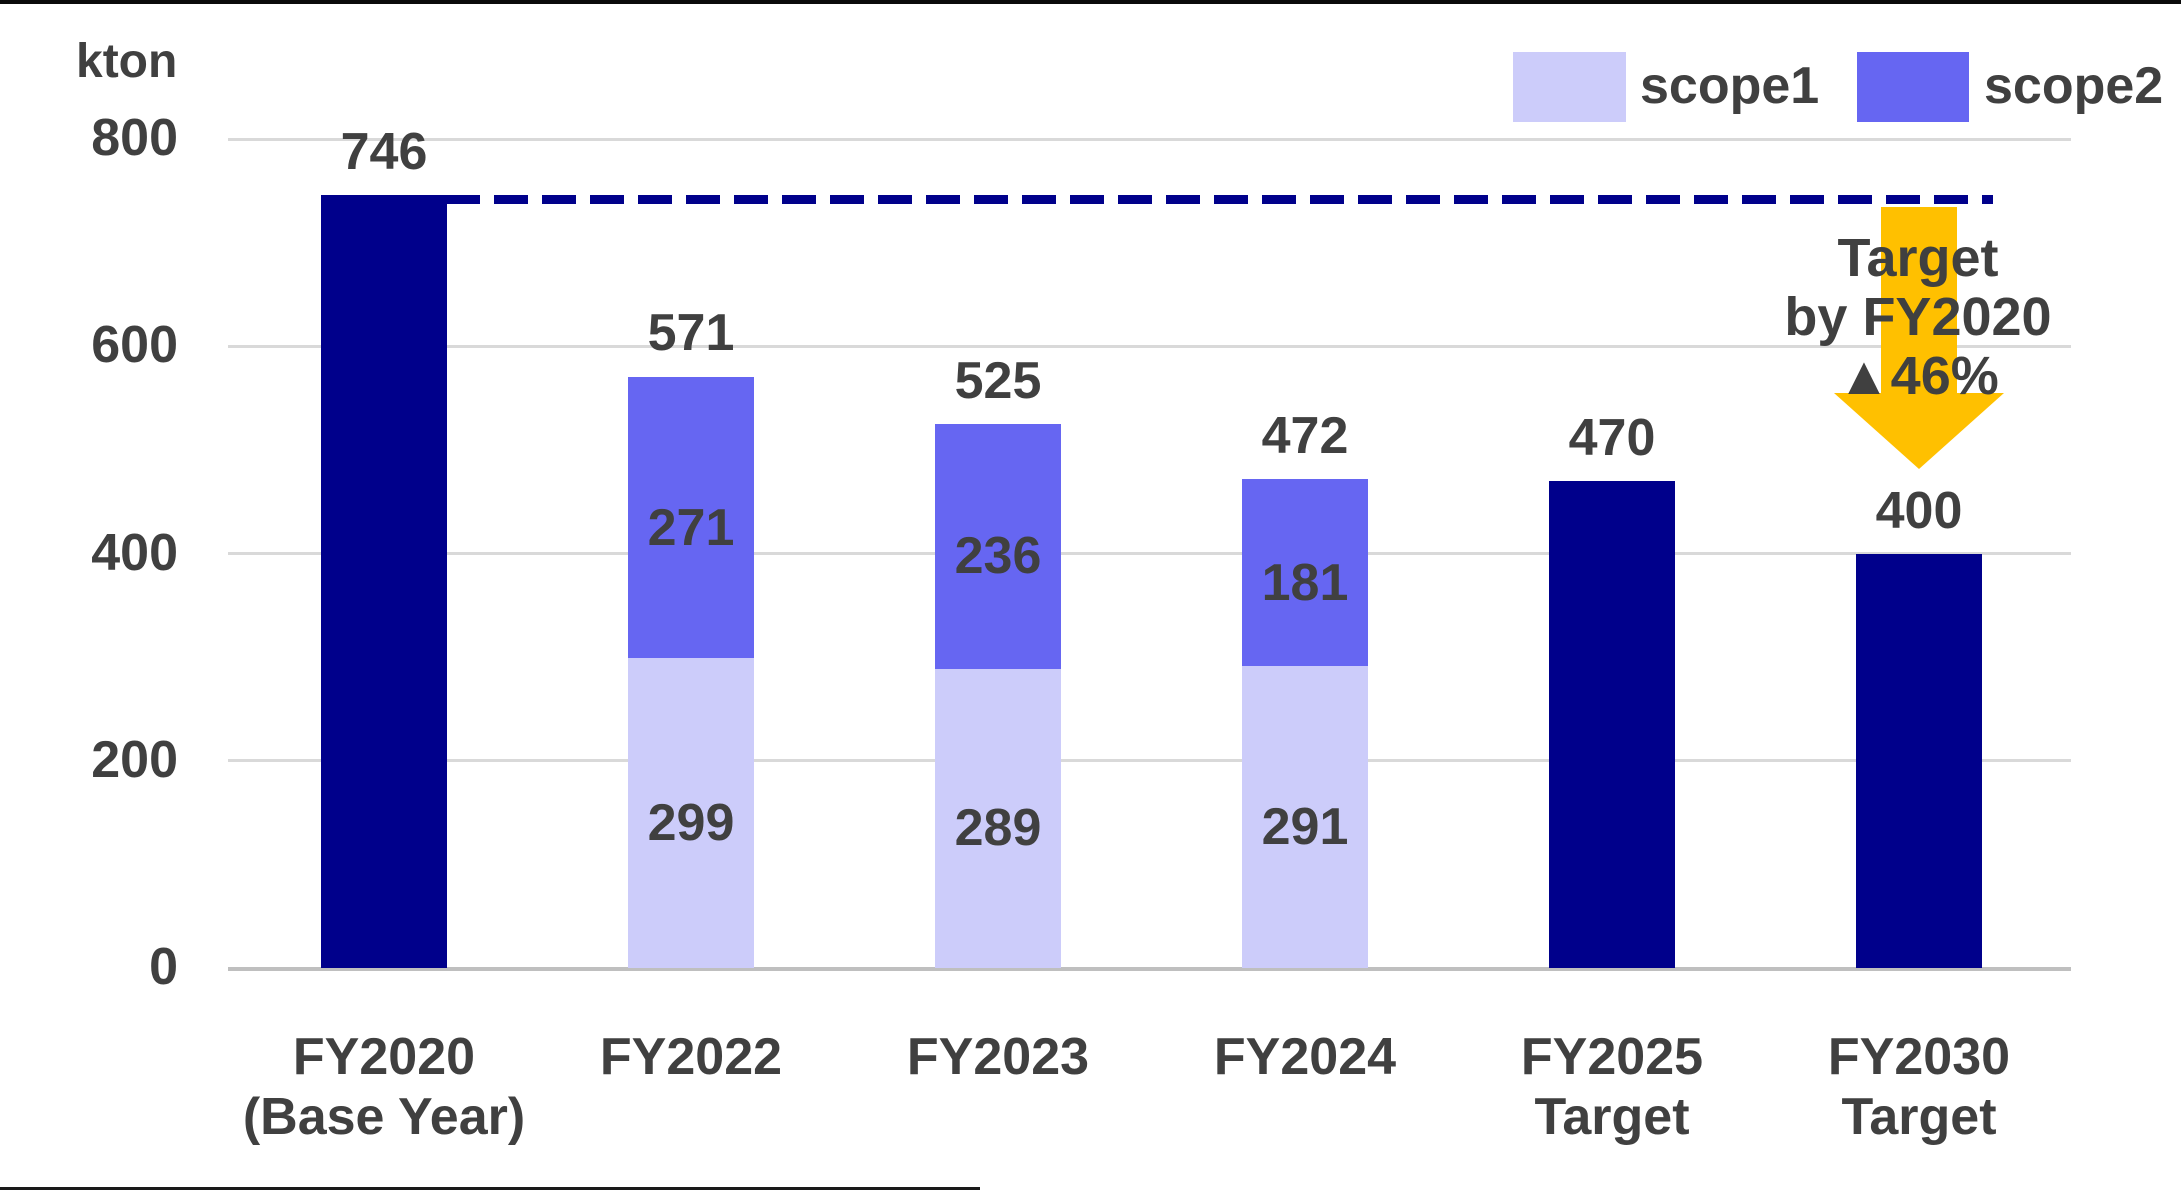 The image size is (2181, 1191). I want to click on target-annotation-line: ▲46%, so click(1918, 376).